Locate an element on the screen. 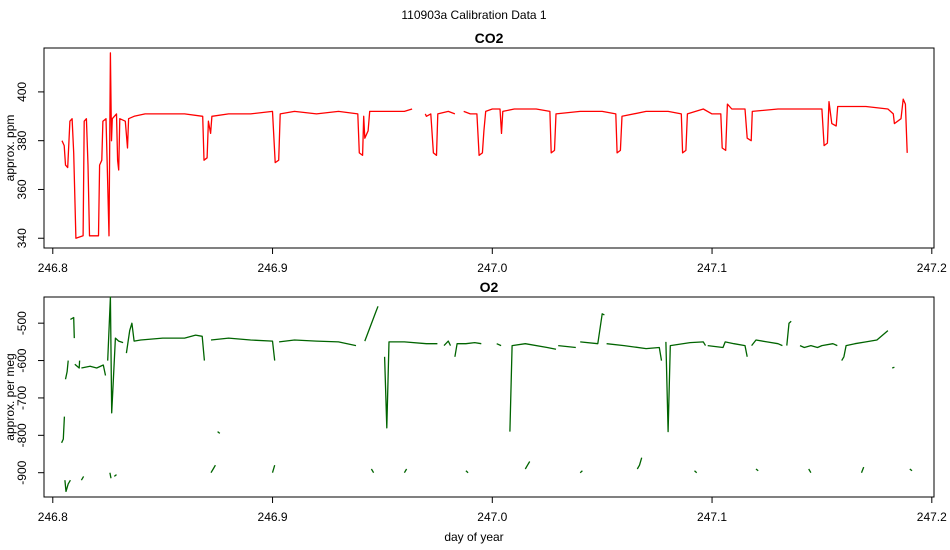 The width and height of the screenshot is (950, 550). o2-y-tick-label: -800 is located at coordinates (22, 435).